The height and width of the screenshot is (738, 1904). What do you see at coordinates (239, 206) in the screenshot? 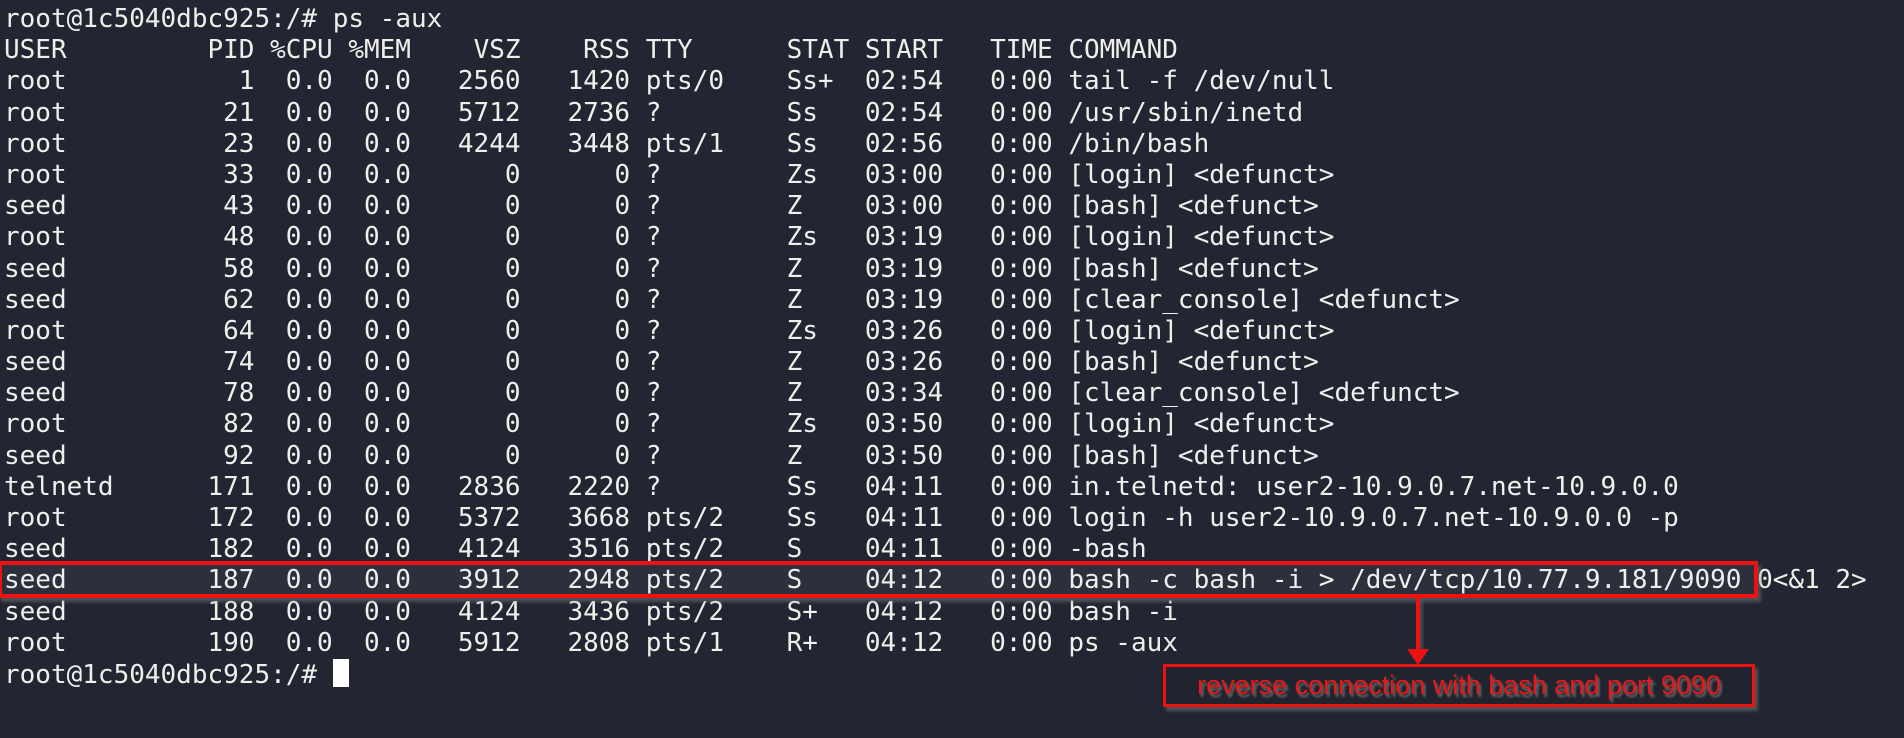
I see `cell-pid: 43` at bounding box center [239, 206].